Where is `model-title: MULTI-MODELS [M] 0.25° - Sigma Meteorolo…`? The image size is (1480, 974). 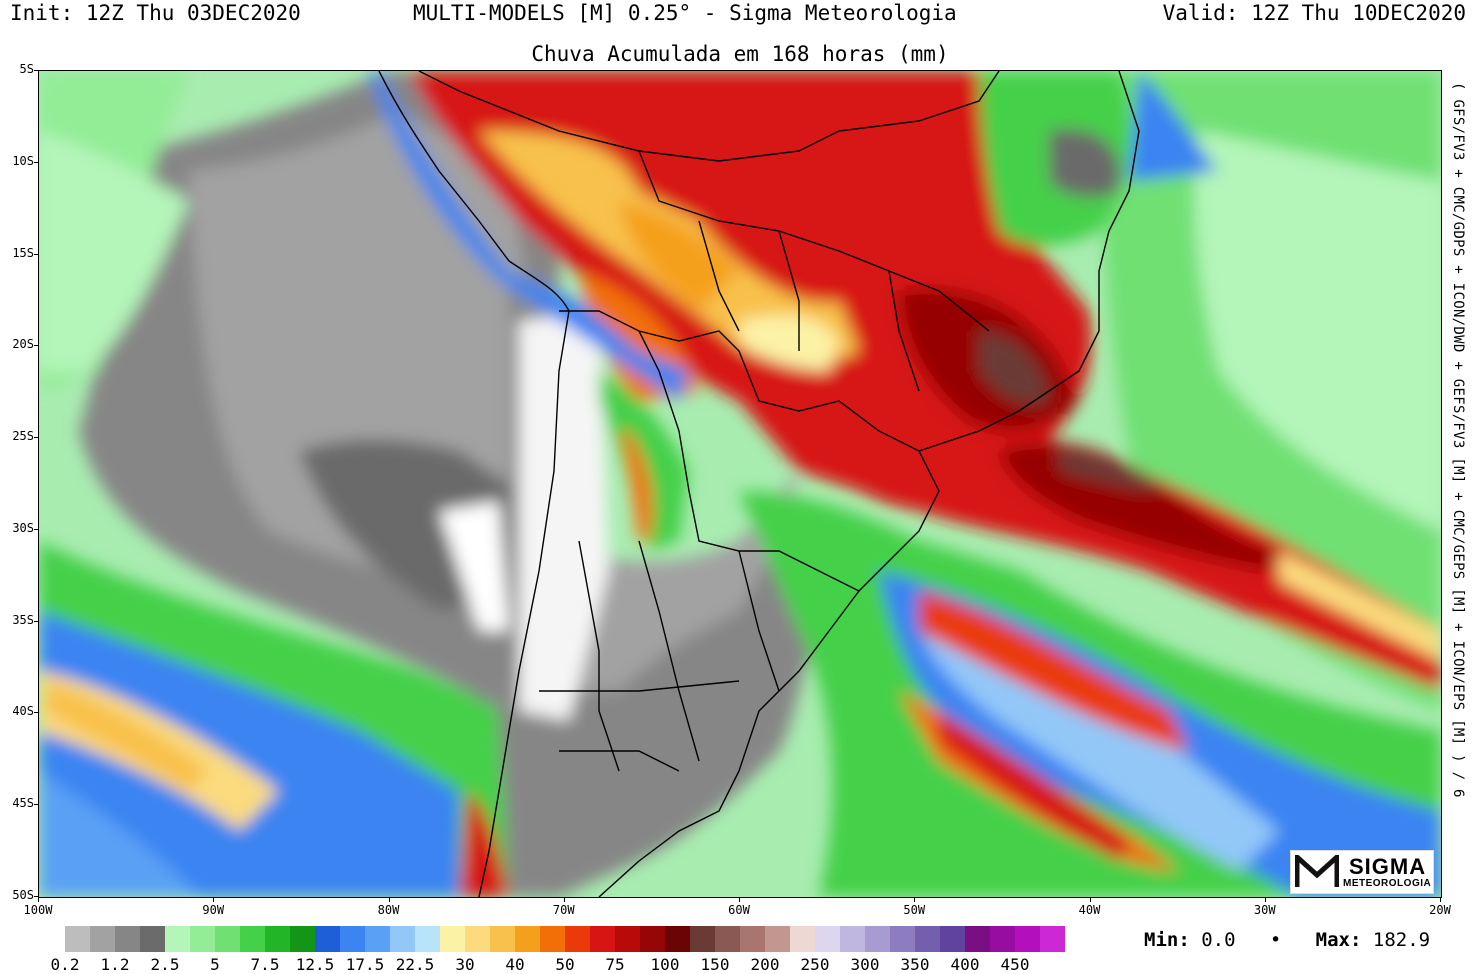 model-title: MULTI-MODELS [M] 0.25° - Sigma Meteorolo… is located at coordinates (685, 13).